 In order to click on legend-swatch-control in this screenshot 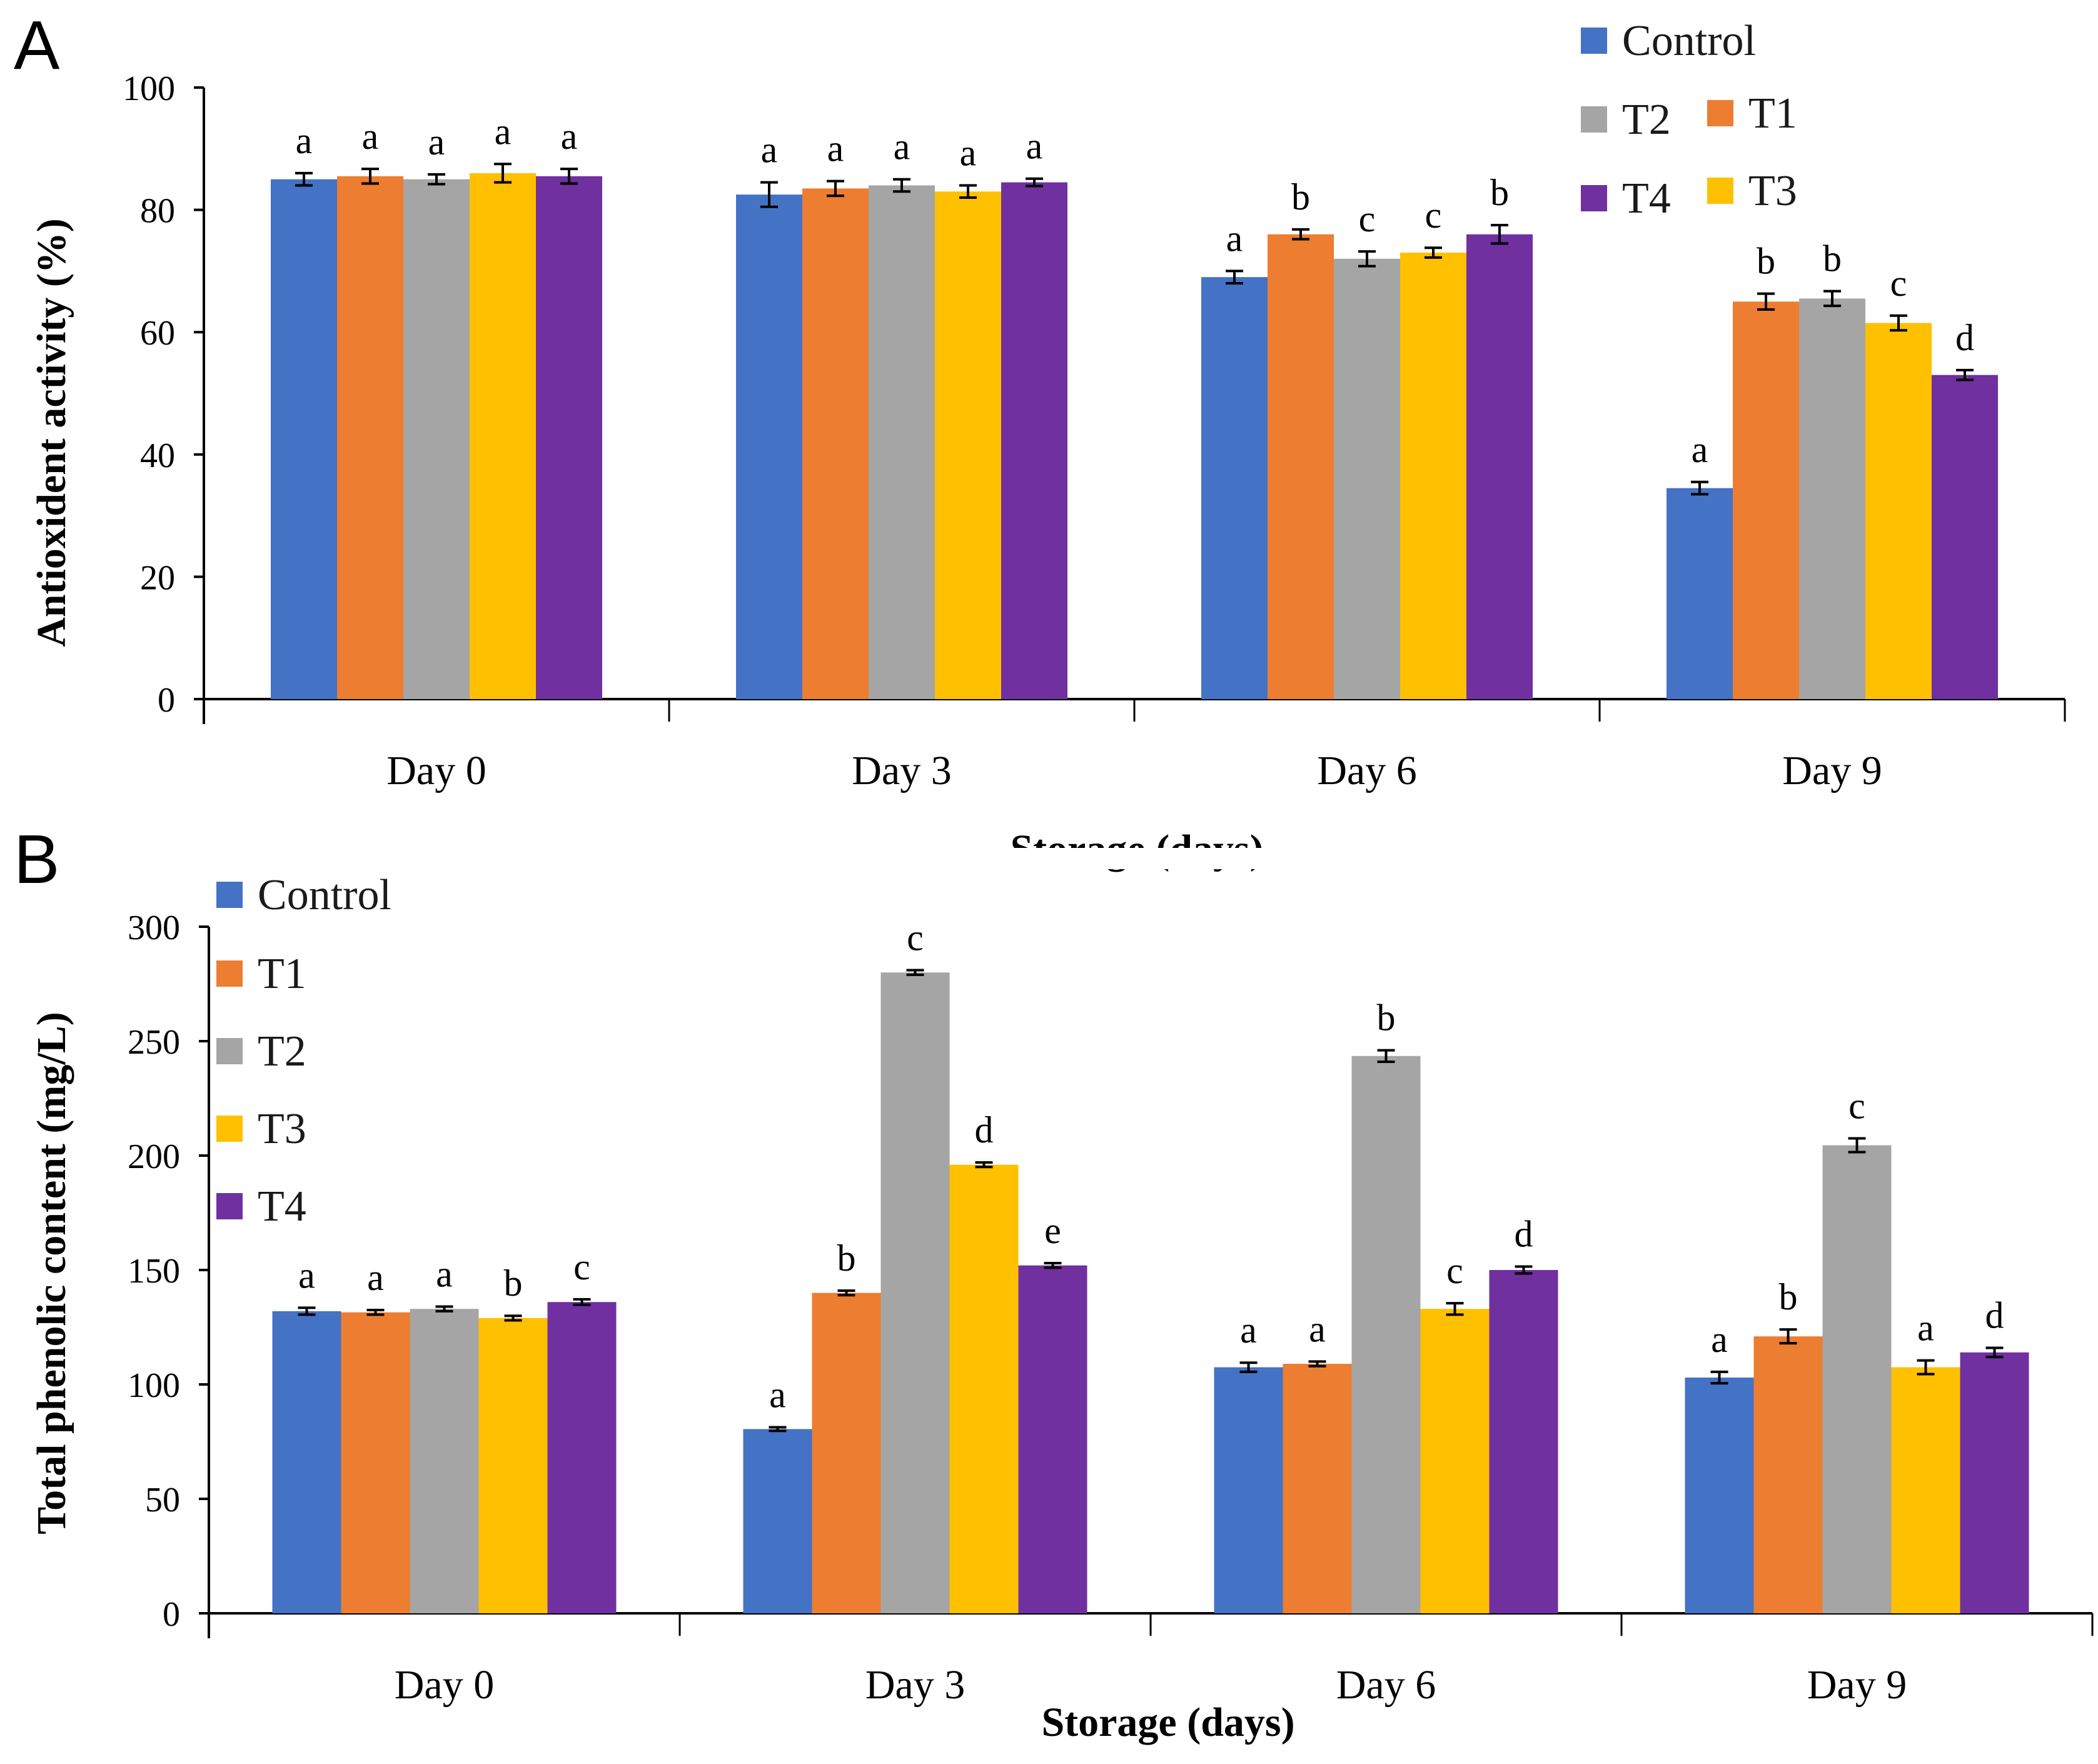, I will do `click(1594, 41)`.